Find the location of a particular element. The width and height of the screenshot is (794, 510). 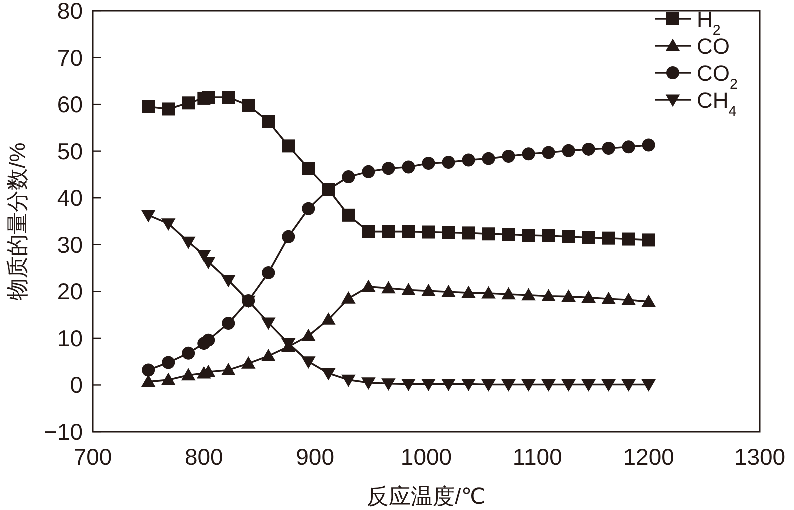

y-tick-label: 50 is located at coordinates (70, 151).